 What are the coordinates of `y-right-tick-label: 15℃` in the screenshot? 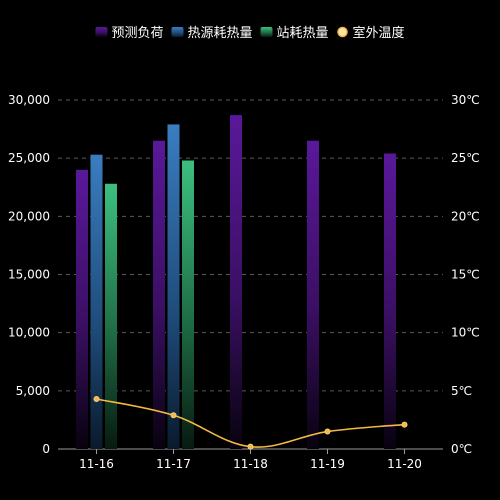 It's located at (465, 275).